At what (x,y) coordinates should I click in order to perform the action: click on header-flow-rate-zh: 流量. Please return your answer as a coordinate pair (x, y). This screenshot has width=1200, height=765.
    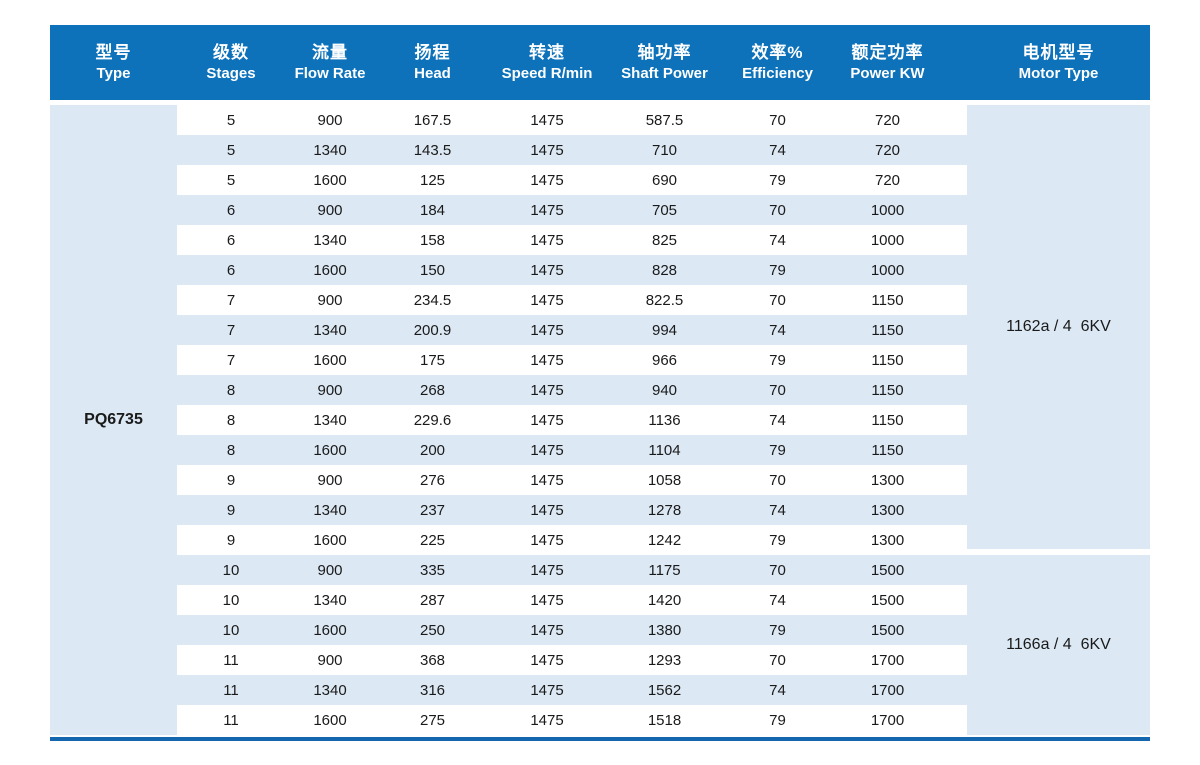
    Looking at the image, I should click on (330, 52).